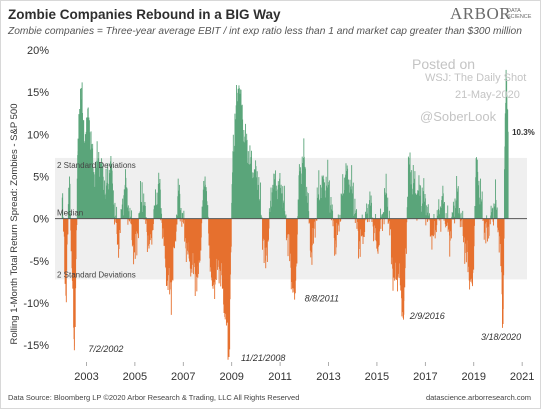 This screenshot has width=541, height=409. I want to click on arbor-logo: ARBOR, so click(481, 13).